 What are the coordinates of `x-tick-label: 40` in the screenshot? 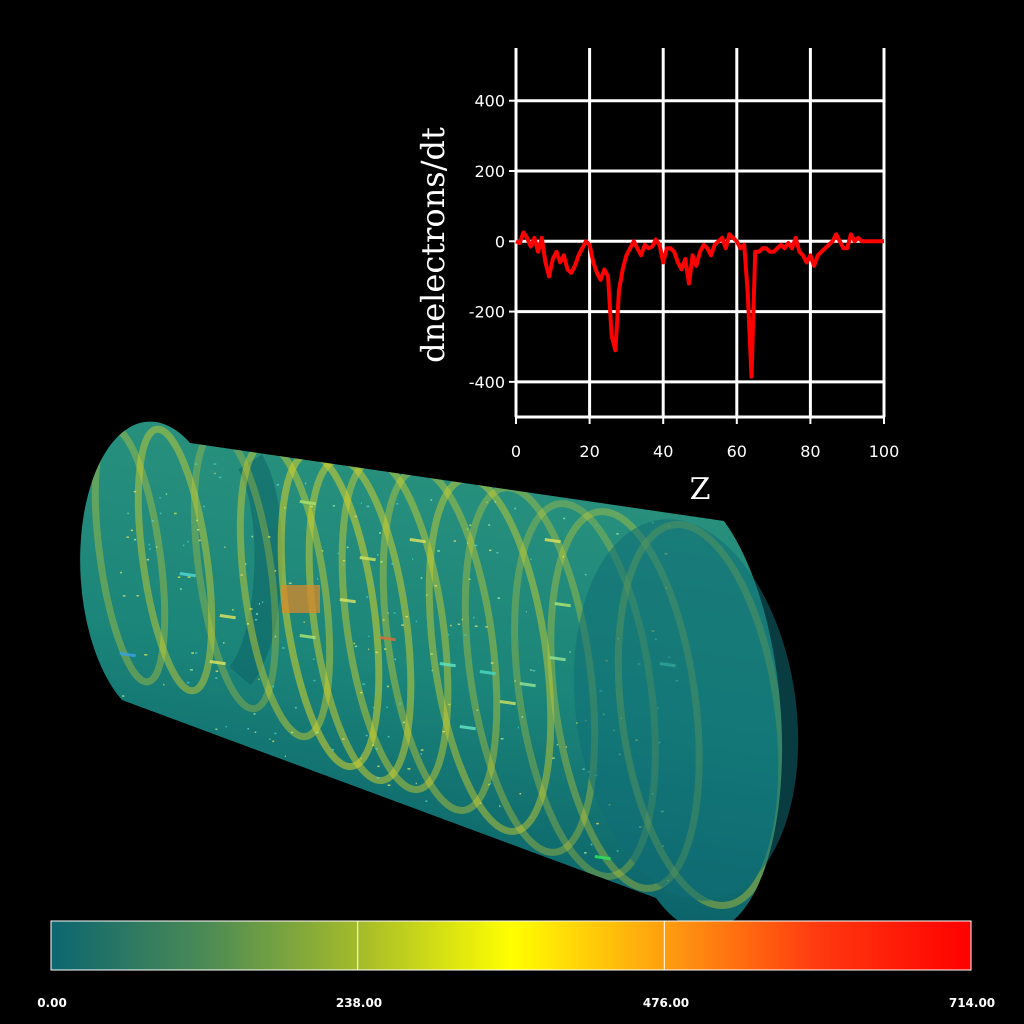 It's located at (663, 451).